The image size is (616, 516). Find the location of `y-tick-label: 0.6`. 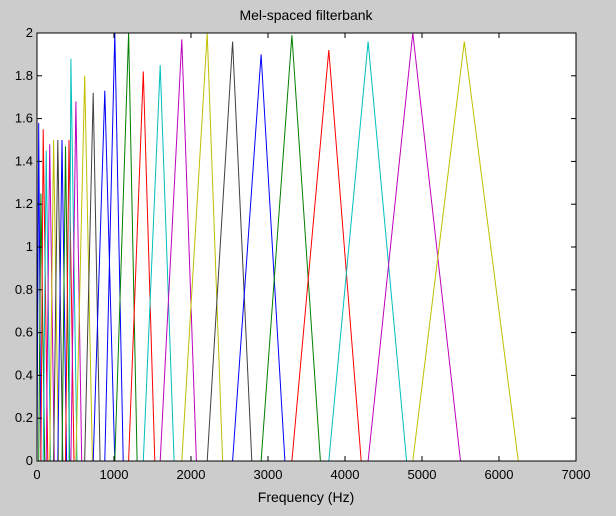

y-tick-label: 0.6 is located at coordinates (24, 332).